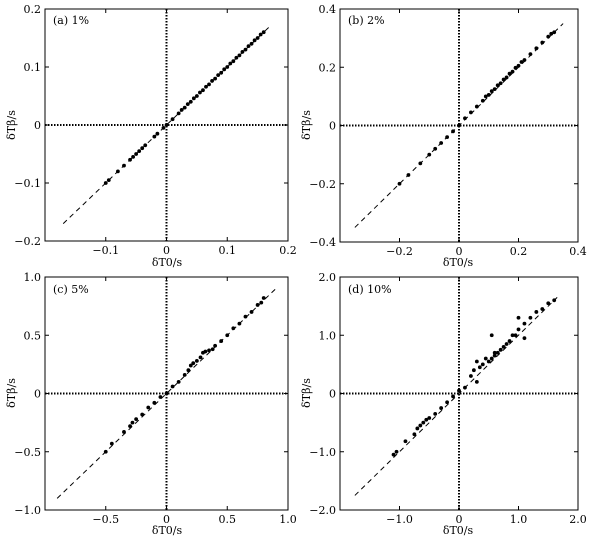 Image resolution: width=596 pixels, height=540 pixels. I want to click on panel-d-xtick-label: 1.0, so click(519, 519).